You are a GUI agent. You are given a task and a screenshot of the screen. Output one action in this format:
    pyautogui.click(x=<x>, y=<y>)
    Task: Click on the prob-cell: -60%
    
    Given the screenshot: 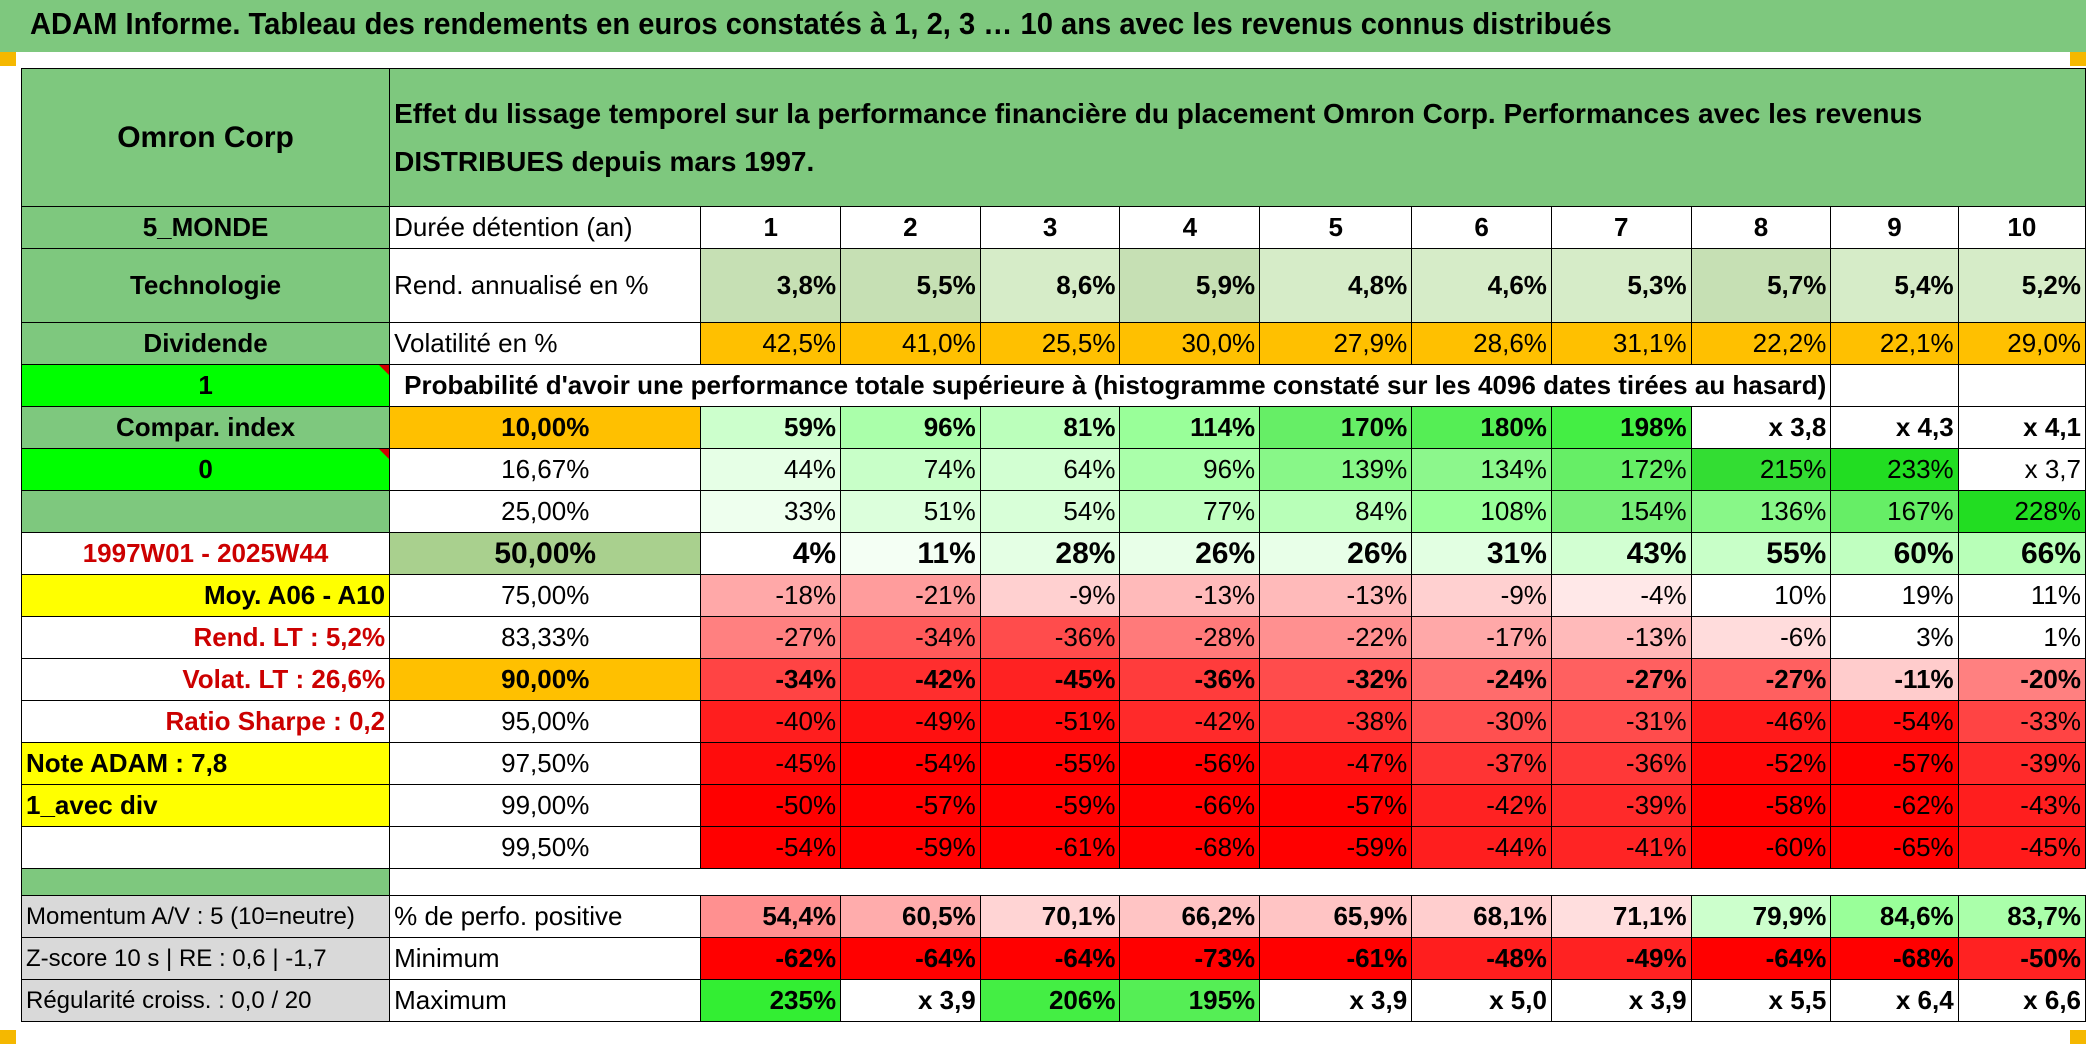 What is the action you would take?
    pyautogui.click(x=1761, y=847)
    